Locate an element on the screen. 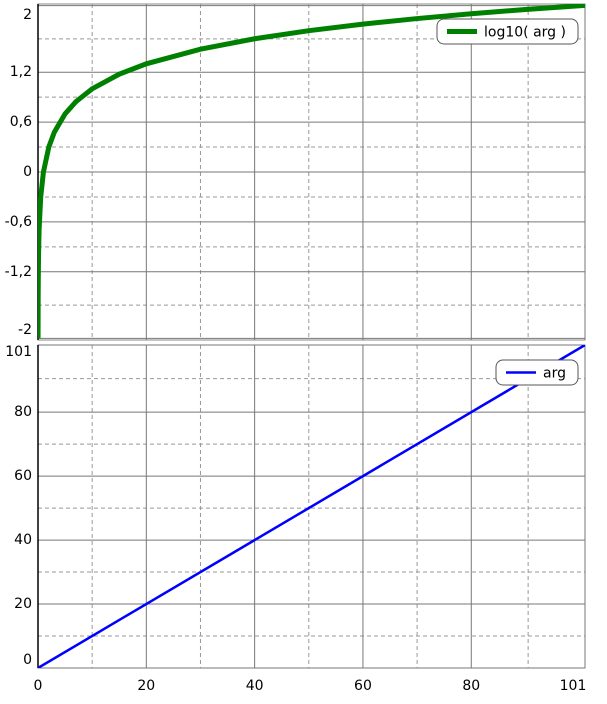 The height and width of the screenshot is (704, 607). y-tick-label: 101 is located at coordinates (18, 352).